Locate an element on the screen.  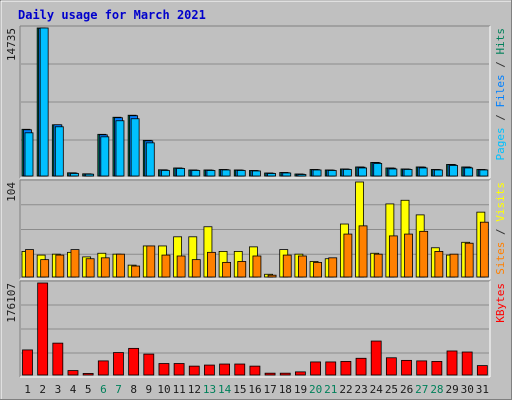
day-label-14: 14 is located at coordinates (225, 389).